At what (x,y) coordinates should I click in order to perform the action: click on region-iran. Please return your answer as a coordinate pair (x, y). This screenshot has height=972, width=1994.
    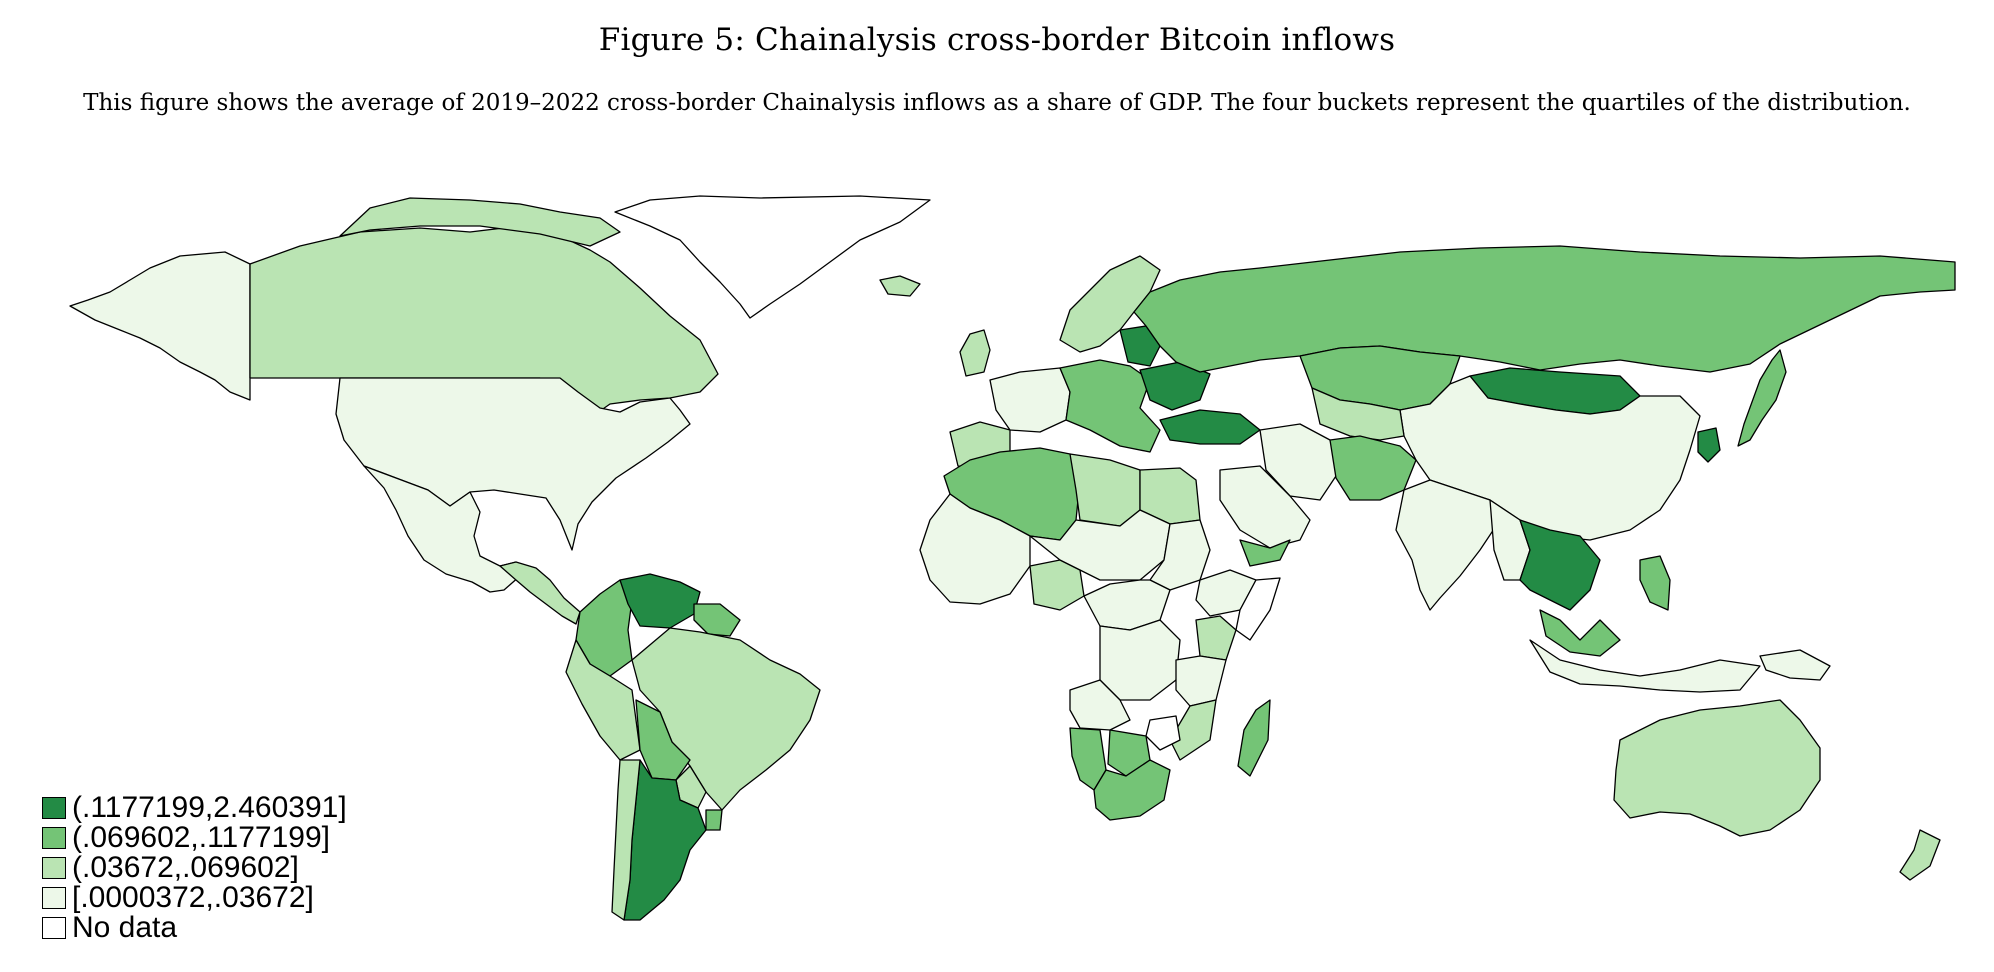
    Looking at the image, I should click on (1300, 462).